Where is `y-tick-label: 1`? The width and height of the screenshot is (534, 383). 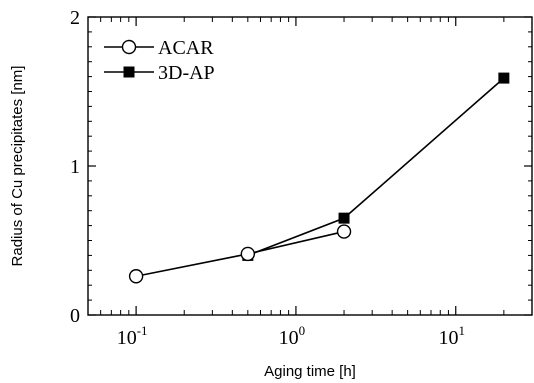 y-tick-label: 1 is located at coordinates (75, 167).